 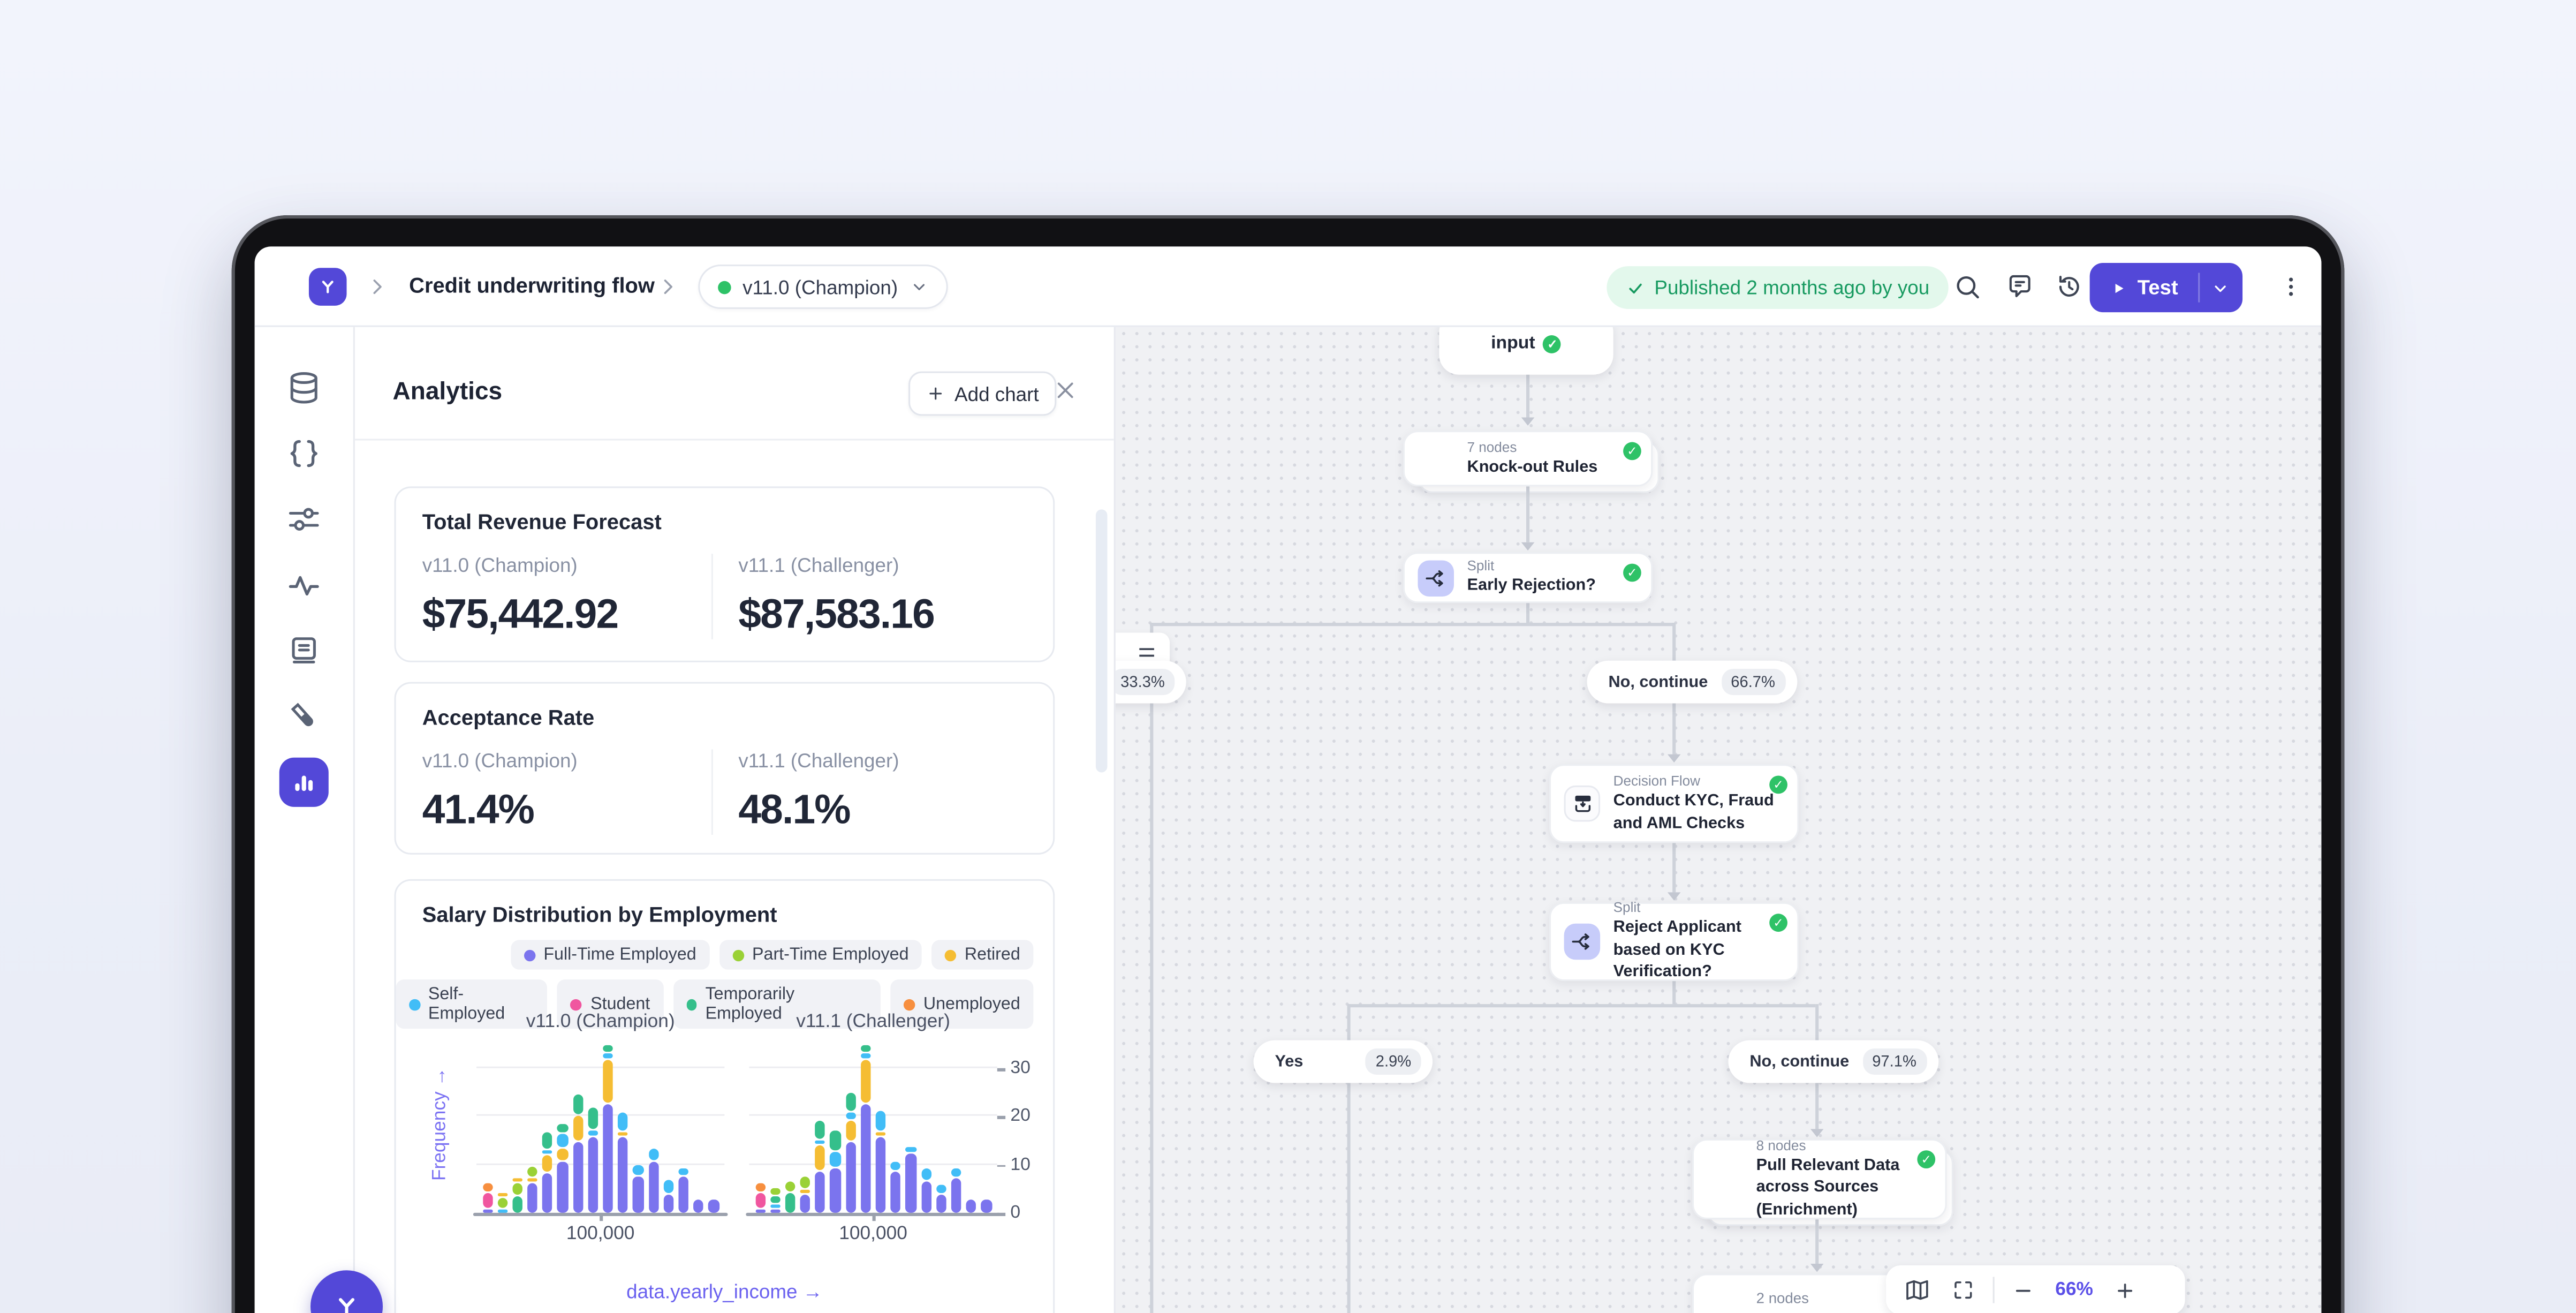 I want to click on legend-item: Unemployed, so click(x=962, y=1004).